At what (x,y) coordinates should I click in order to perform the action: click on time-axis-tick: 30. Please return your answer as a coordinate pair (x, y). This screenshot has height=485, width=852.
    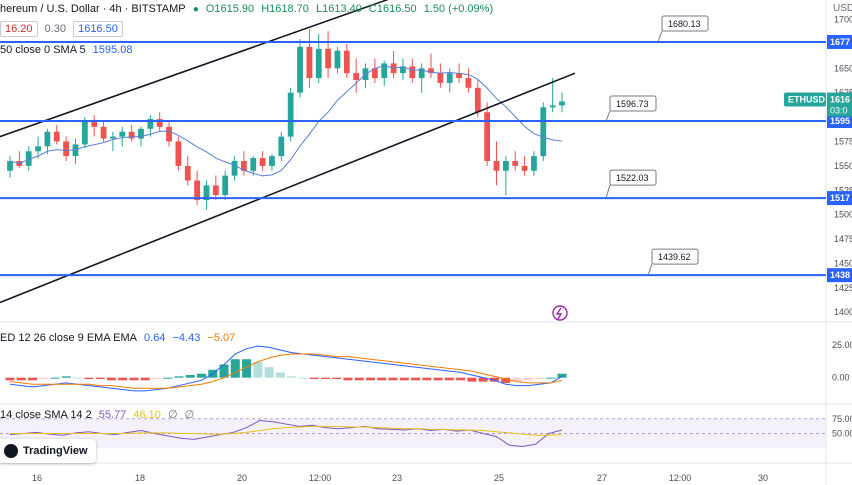
    Looking at the image, I should click on (763, 478).